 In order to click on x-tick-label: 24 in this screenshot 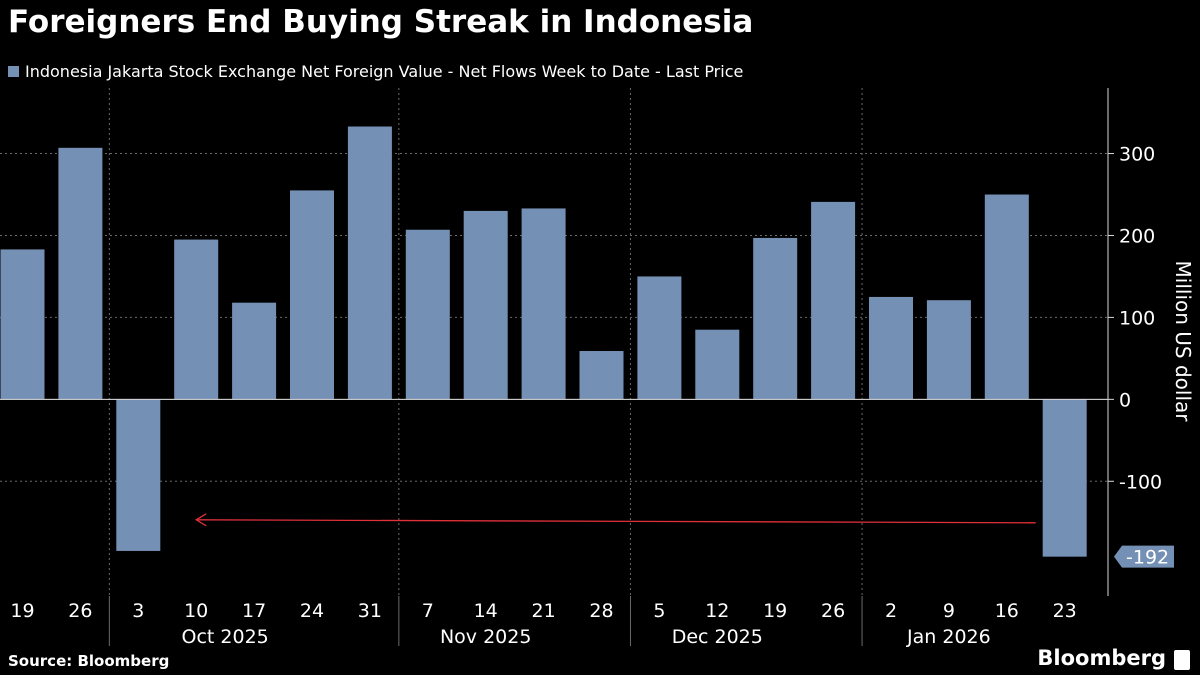, I will do `click(312, 611)`.